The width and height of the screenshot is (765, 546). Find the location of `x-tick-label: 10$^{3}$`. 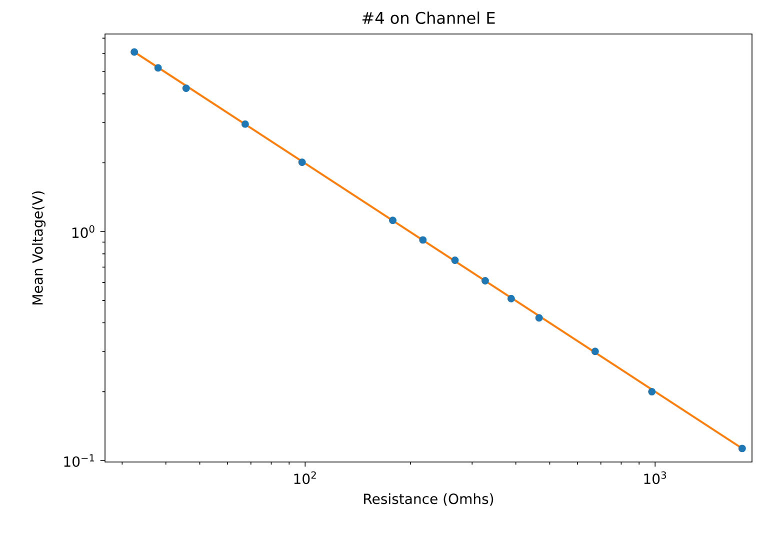

x-tick-label: 10$^{3}$ is located at coordinates (655, 477).